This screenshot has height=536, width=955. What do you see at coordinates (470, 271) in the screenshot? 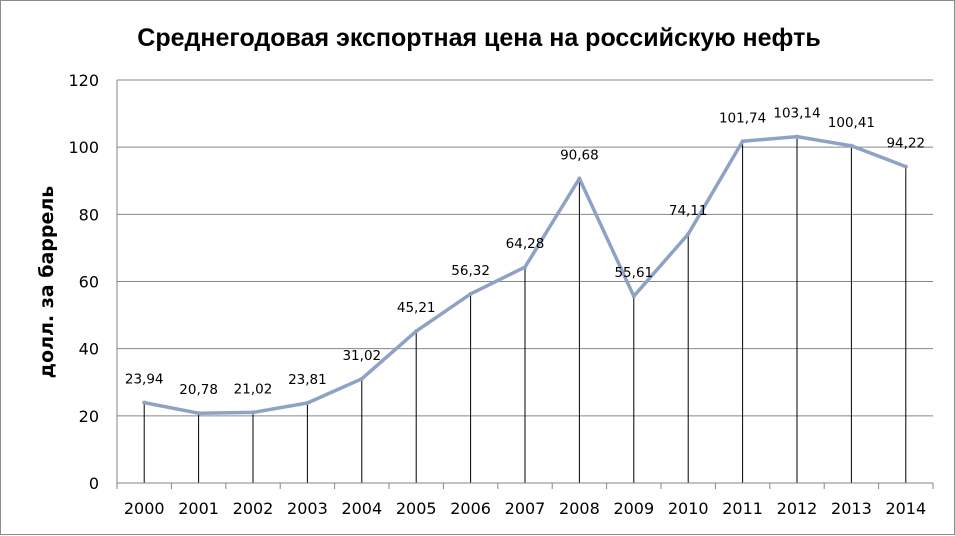
I see `data-label: 56,32` at bounding box center [470, 271].